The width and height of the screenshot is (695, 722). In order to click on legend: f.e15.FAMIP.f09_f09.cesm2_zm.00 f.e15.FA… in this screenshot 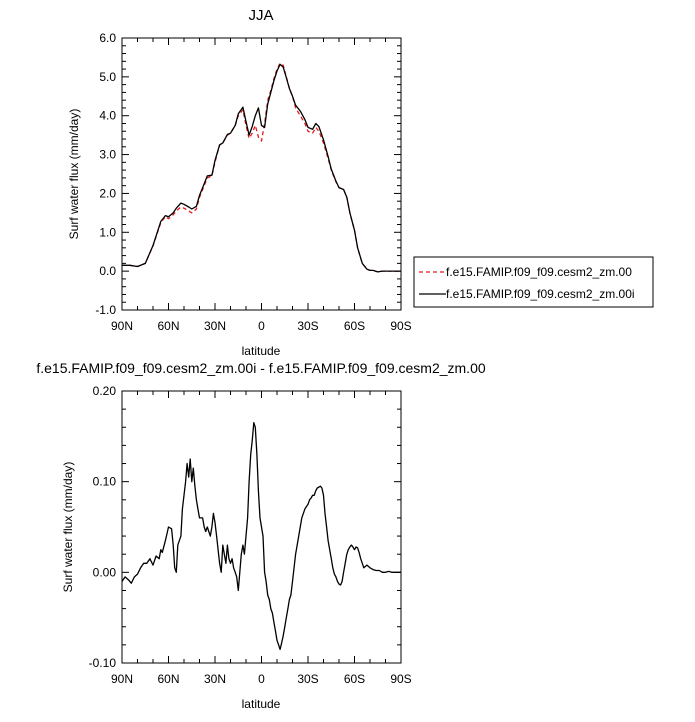, I will do `click(533, 282)`.